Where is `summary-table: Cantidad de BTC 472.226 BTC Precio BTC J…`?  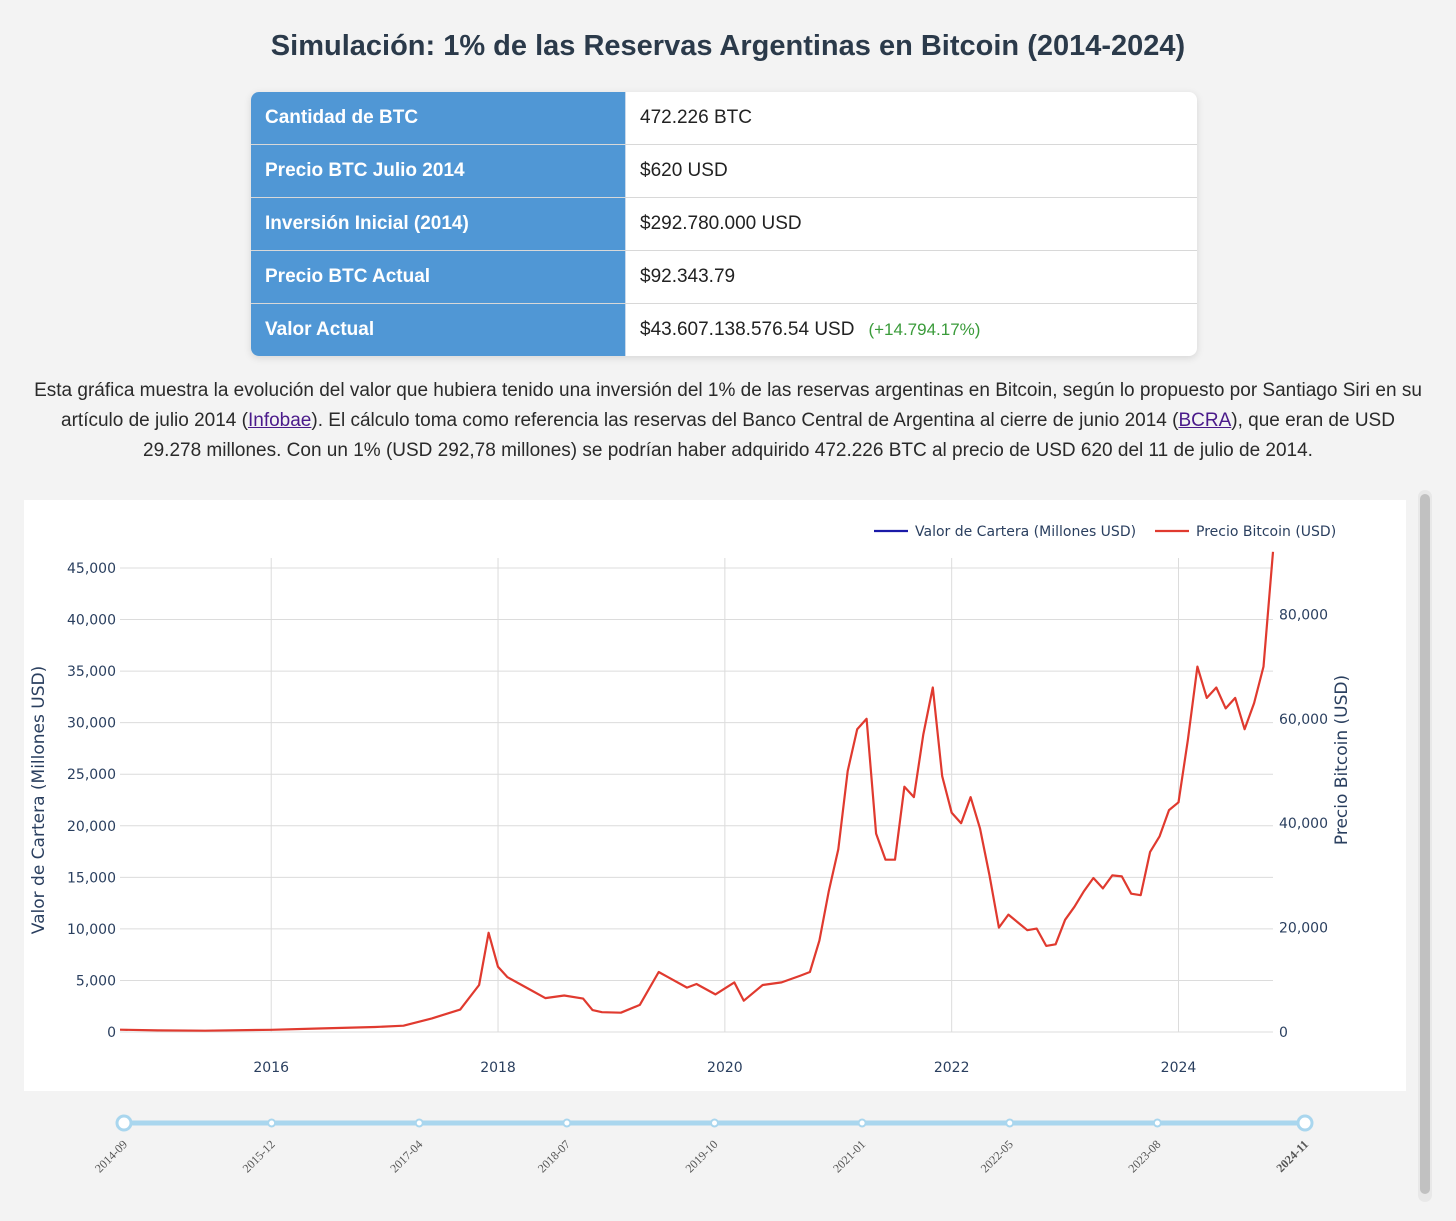
summary-table: Cantidad de BTC 472.226 BTC Precio BTC J… is located at coordinates (724, 224).